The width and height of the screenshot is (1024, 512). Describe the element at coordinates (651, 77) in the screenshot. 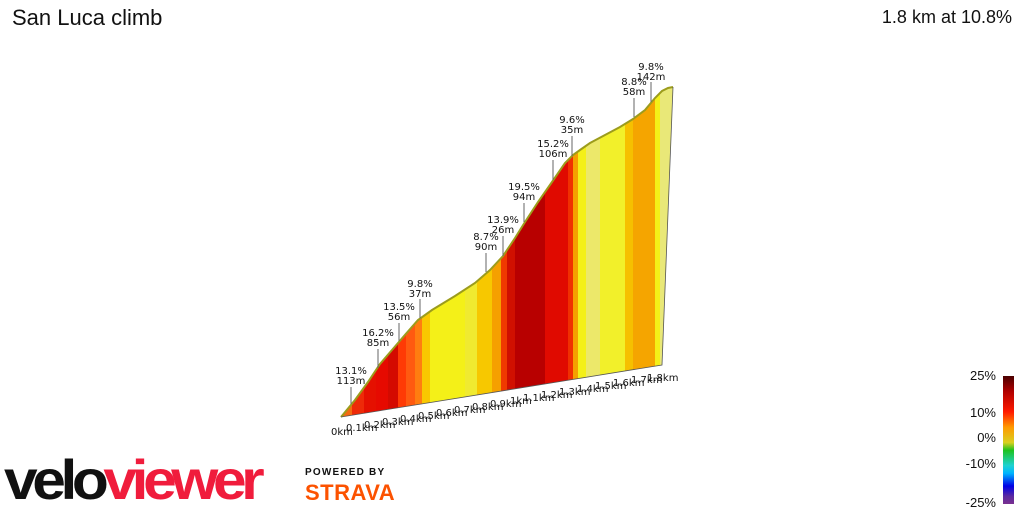

I see `svg-text: 142m` at that location.